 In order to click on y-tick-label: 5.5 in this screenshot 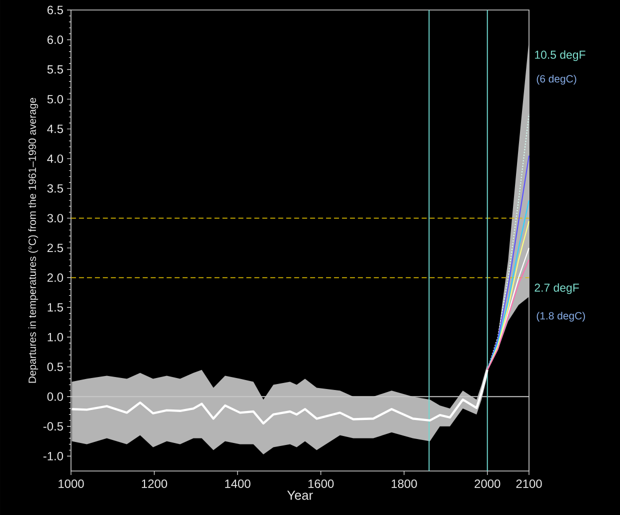, I will do `click(55, 69)`.